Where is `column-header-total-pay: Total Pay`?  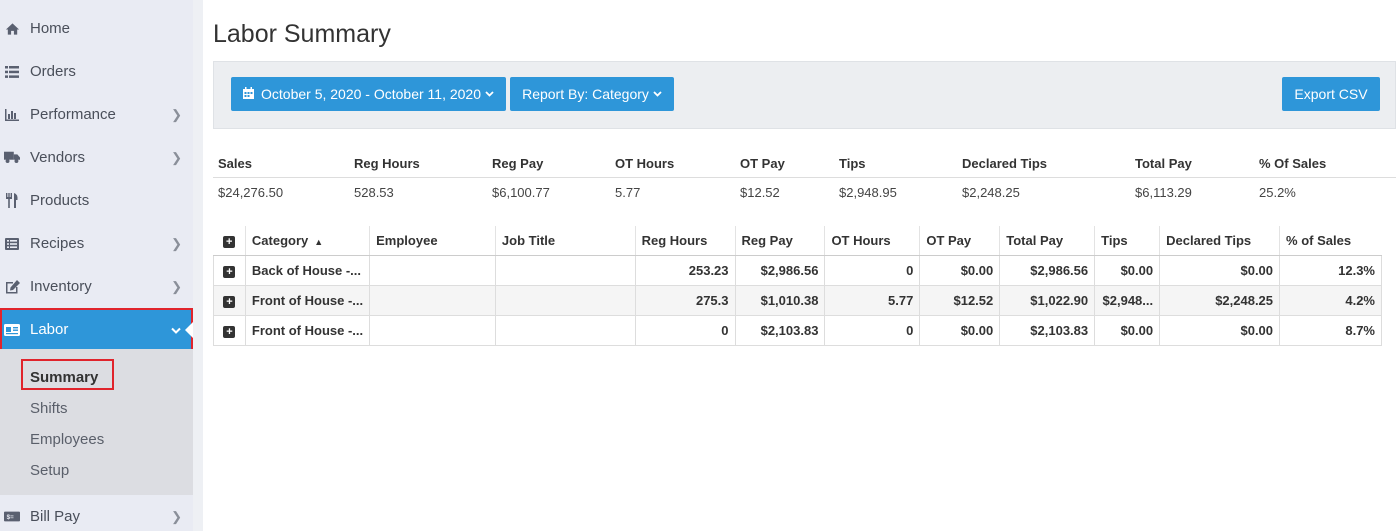
column-header-total-pay: Total Pay is located at coordinates (1047, 241).